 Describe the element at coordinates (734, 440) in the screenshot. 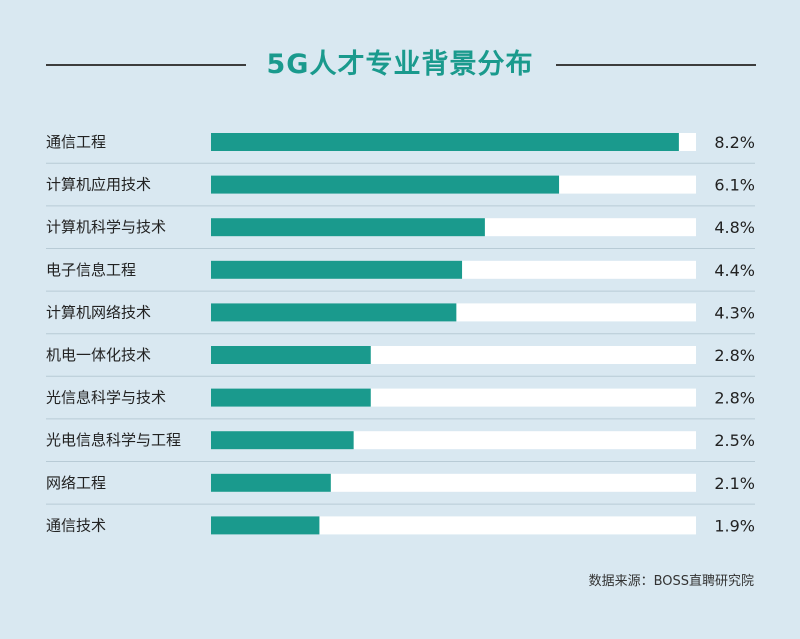

I see `value-label: 2.5%` at that location.